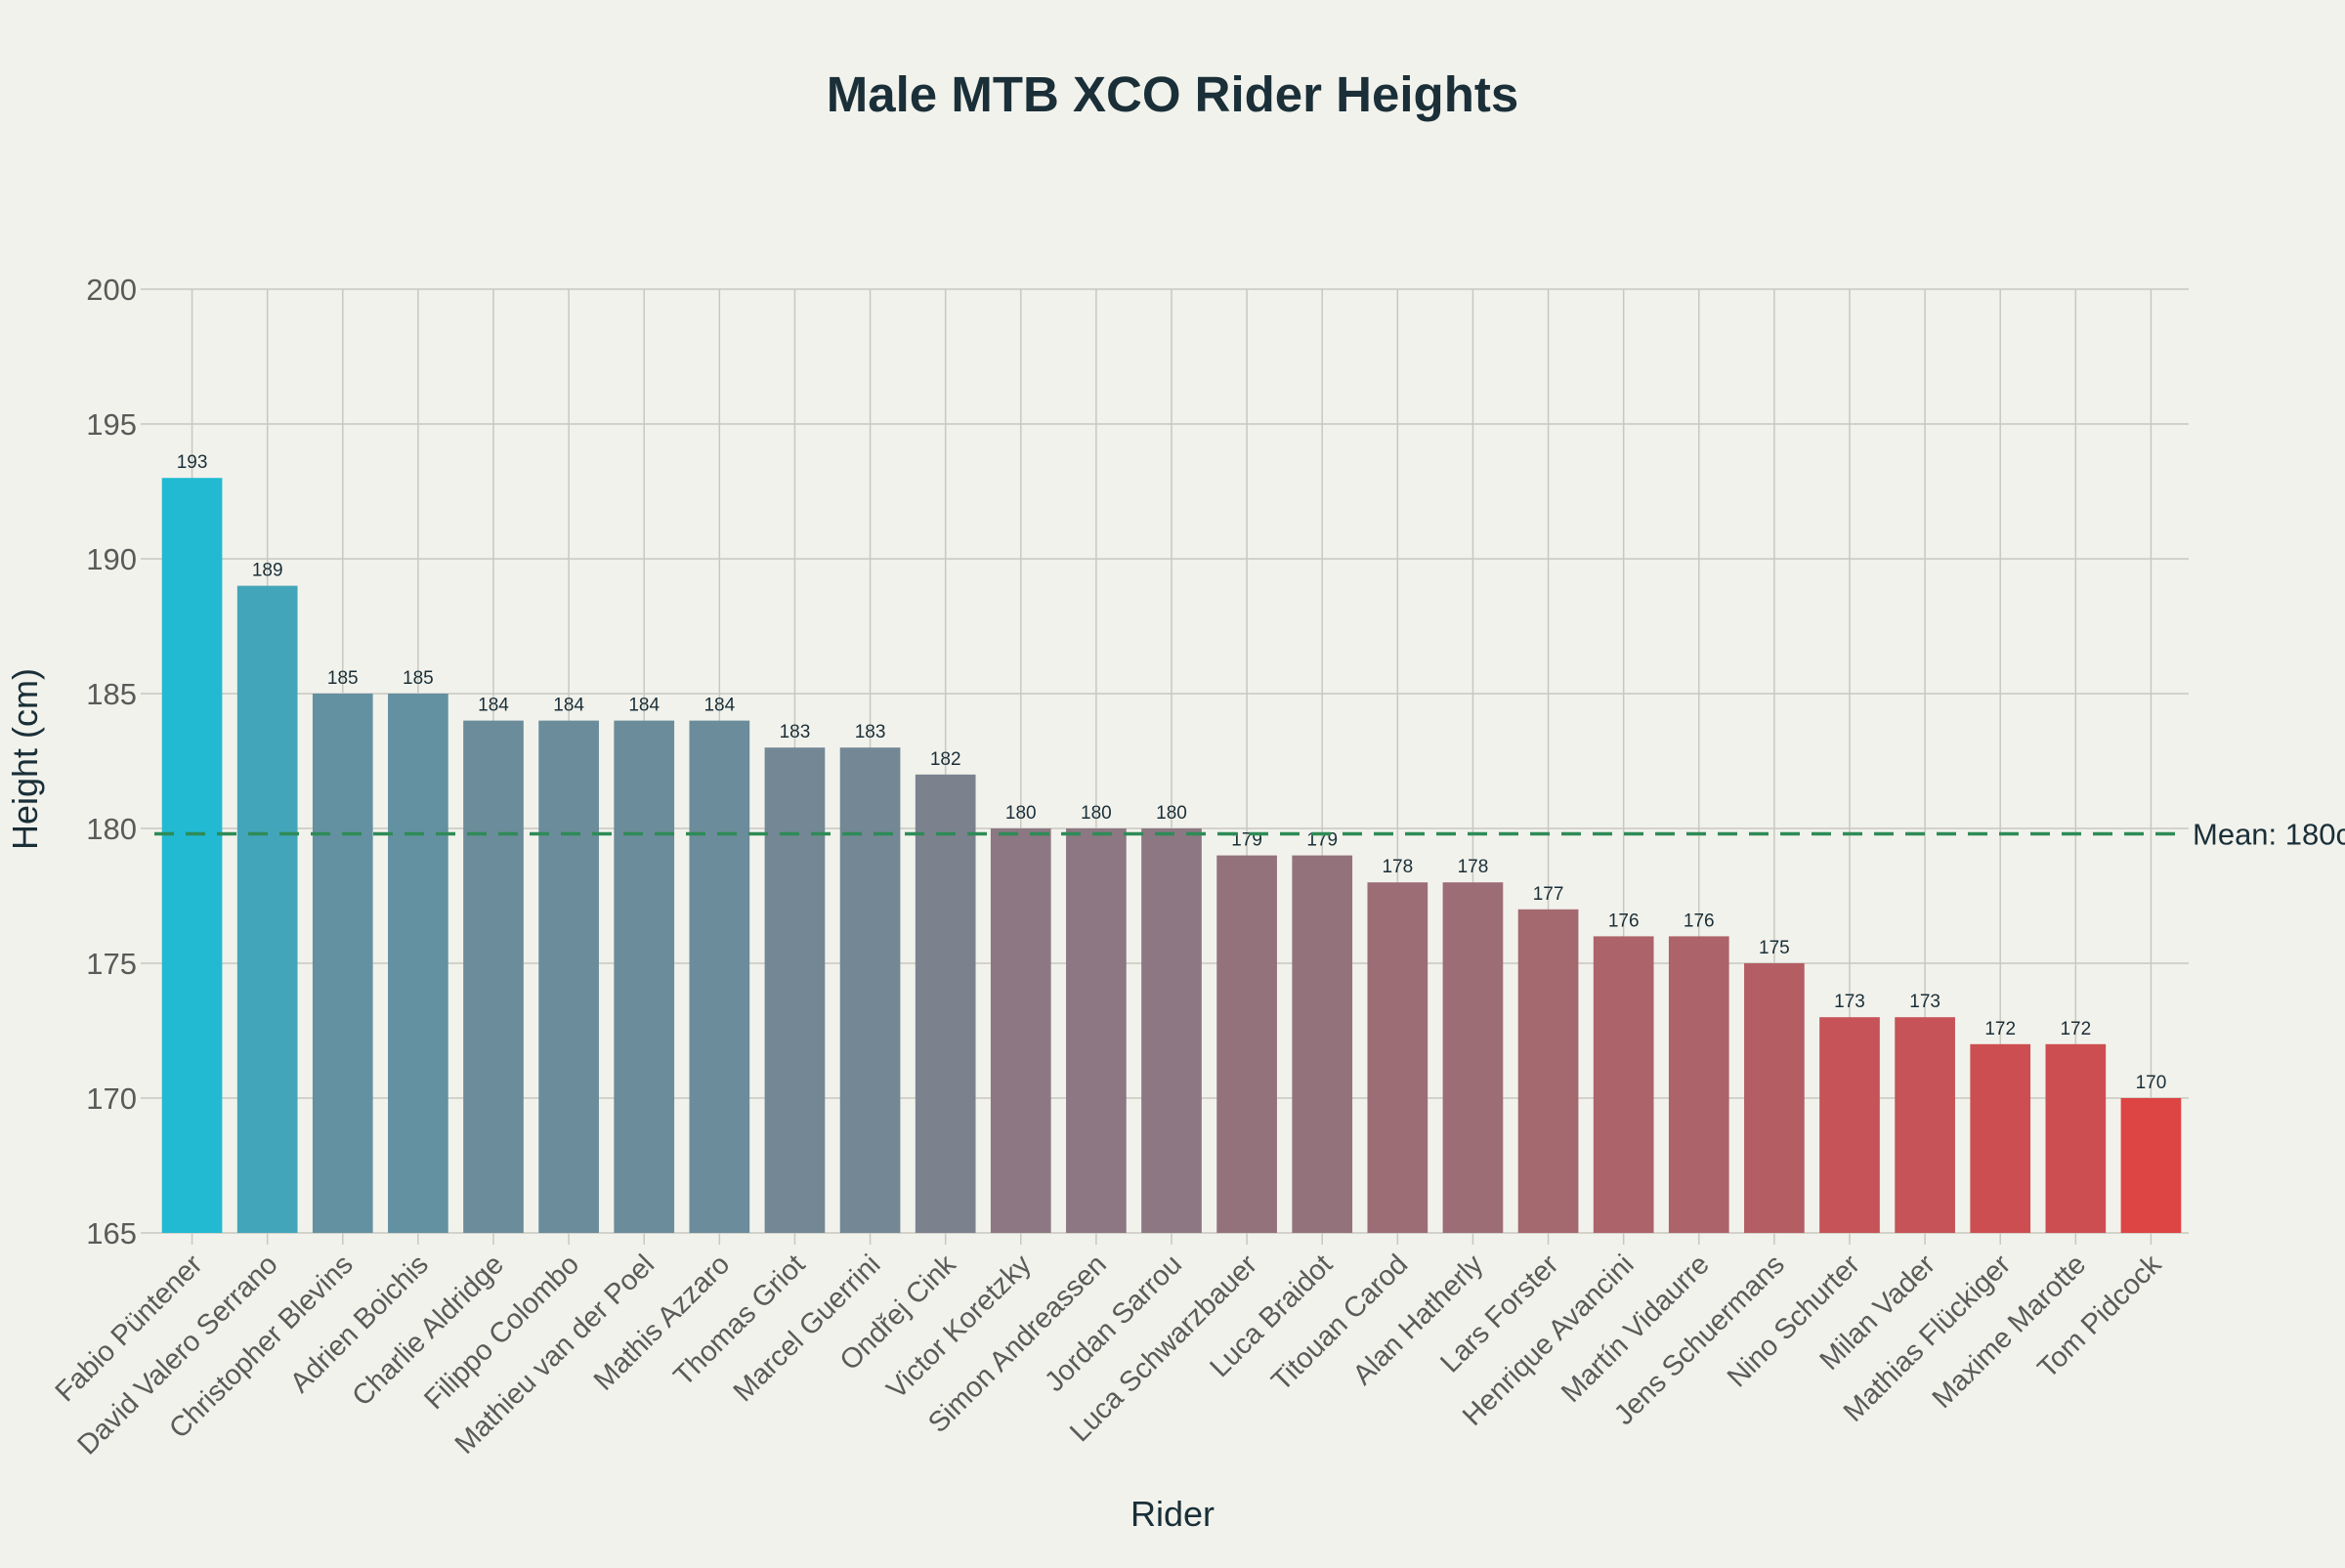  Describe the element at coordinates (25, 759) in the screenshot. I see `y-axis-title: Height (cm)` at that location.